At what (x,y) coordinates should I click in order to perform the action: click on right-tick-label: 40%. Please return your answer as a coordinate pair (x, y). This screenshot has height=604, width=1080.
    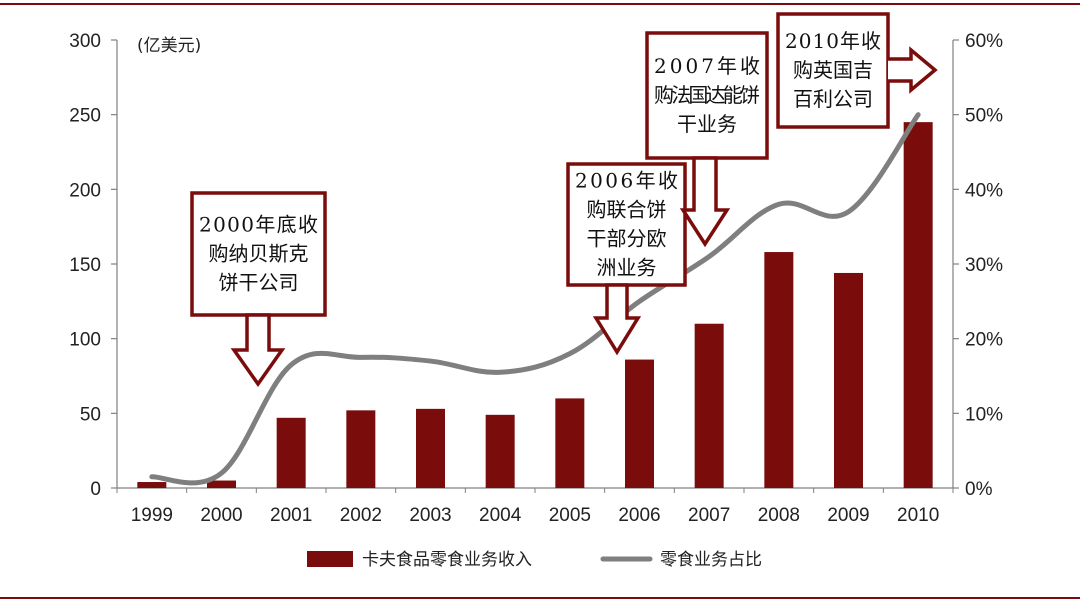
    Looking at the image, I should click on (984, 190).